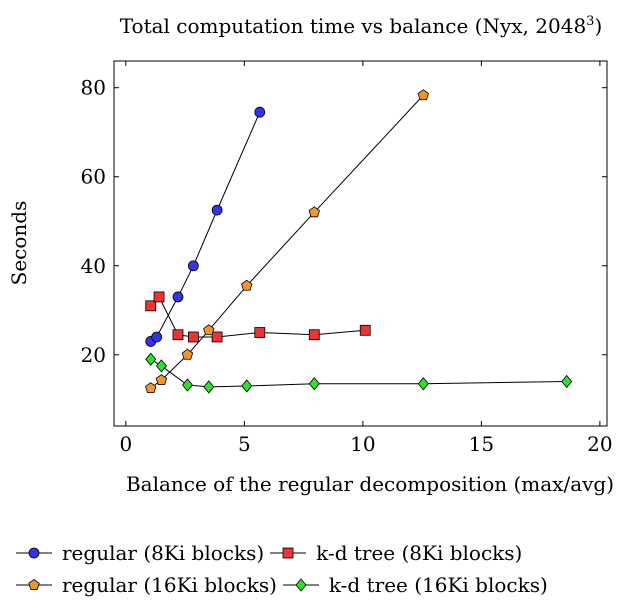  Describe the element at coordinates (93, 355) in the screenshot. I see `y-tick-label: 20` at that location.